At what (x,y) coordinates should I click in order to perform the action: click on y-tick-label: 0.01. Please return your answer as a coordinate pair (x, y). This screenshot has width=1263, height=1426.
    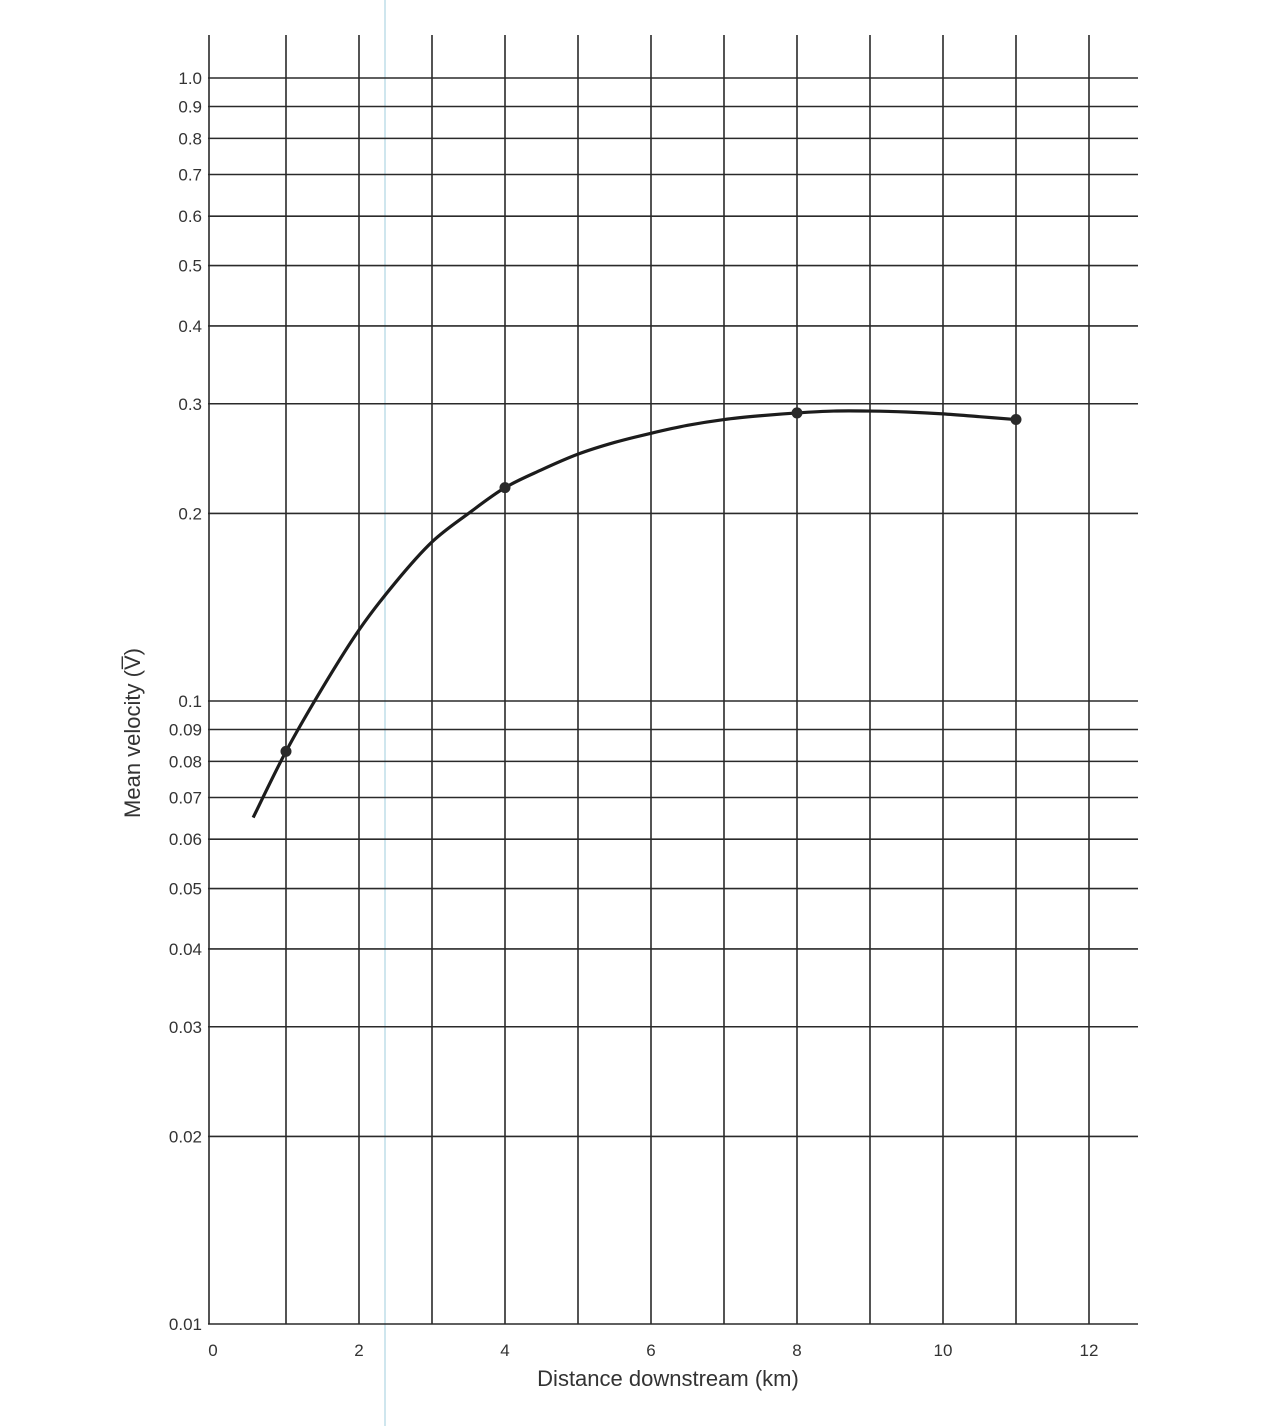
    Looking at the image, I should click on (185, 1324).